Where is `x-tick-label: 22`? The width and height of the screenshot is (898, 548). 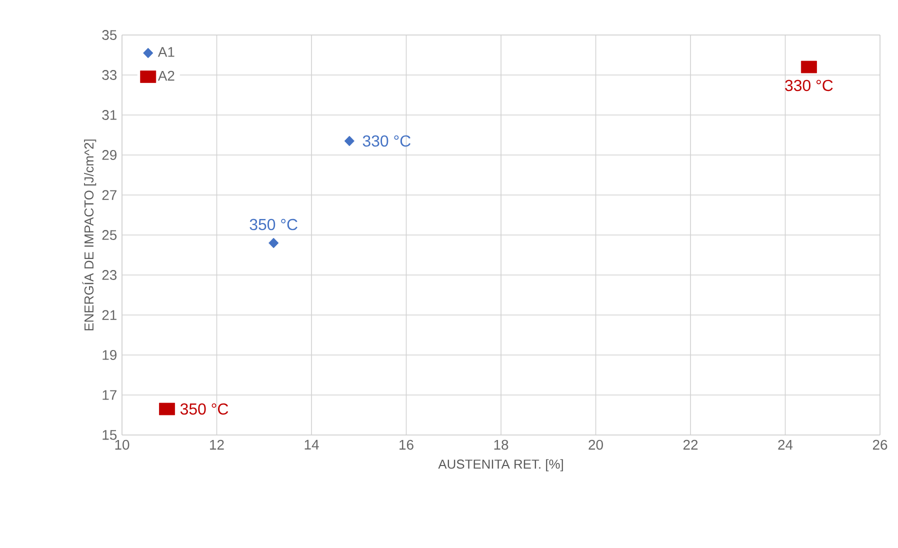 x-tick-label: 22 is located at coordinates (690, 445).